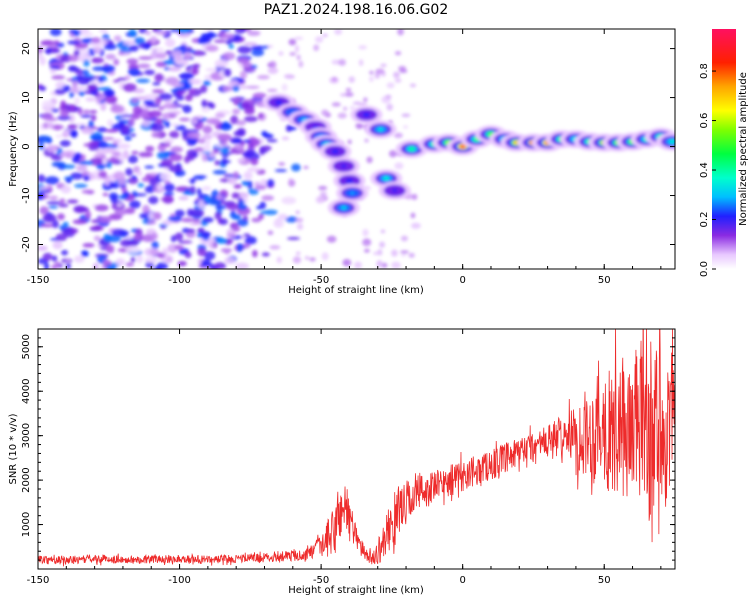 The image size is (750, 600). Describe the element at coordinates (38, 580) in the screenshot. I see `x-tick-label: -150` at that location.